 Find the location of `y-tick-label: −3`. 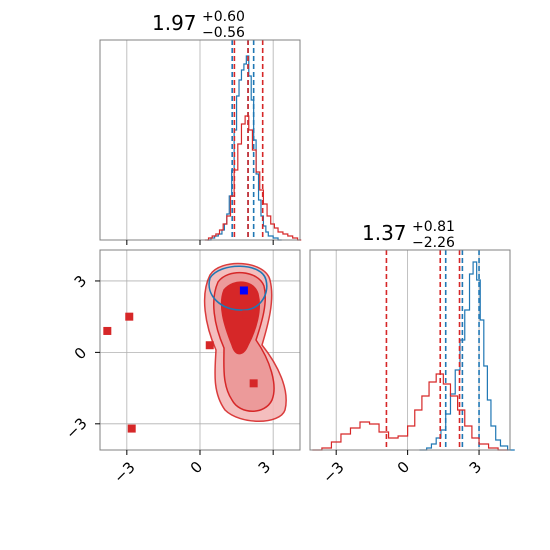

y-tick-label: −3 is located at coordinates (76, 428).